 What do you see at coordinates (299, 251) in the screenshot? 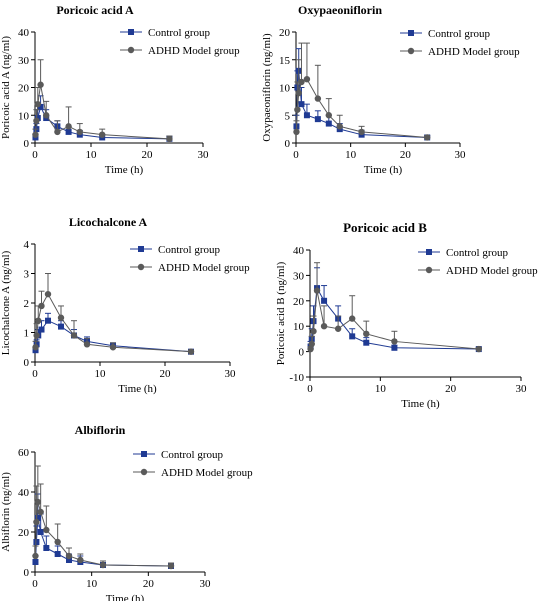
I see `y-tick-label: 40` at bounding box center [299, 251].